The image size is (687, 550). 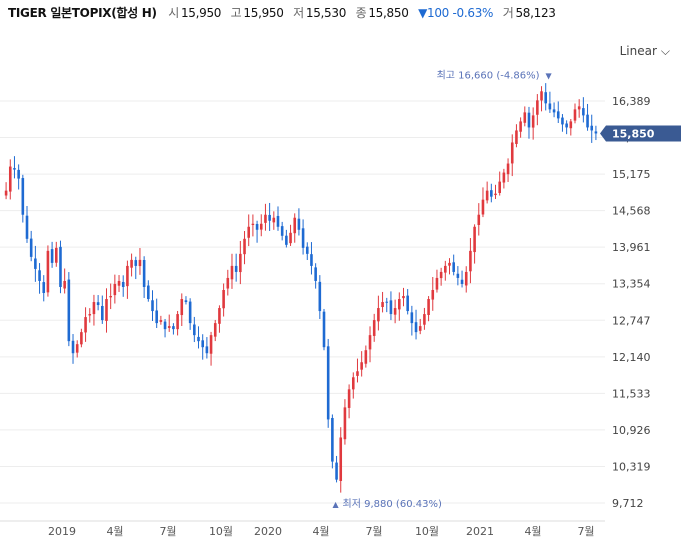 What do you see at coordinates (631, 430) in the screenshot?
I see `y-tick-label: 10,926` at bounding box center [631, 430].